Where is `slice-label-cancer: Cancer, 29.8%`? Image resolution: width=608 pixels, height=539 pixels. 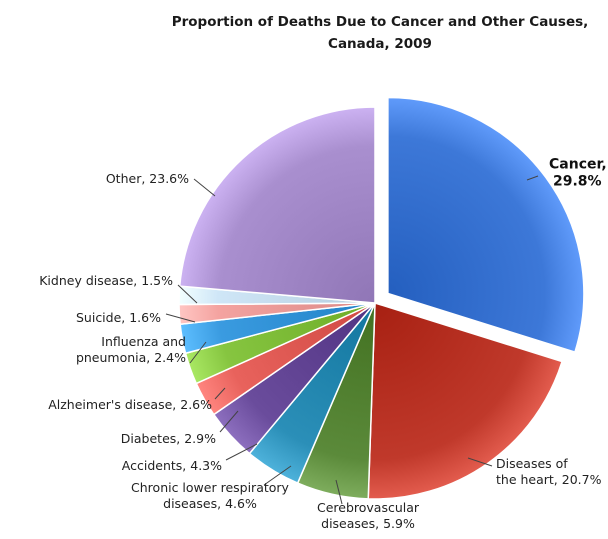 slice-label-cancer: Cancer, 29.8% is located at coordinates (578, 173).